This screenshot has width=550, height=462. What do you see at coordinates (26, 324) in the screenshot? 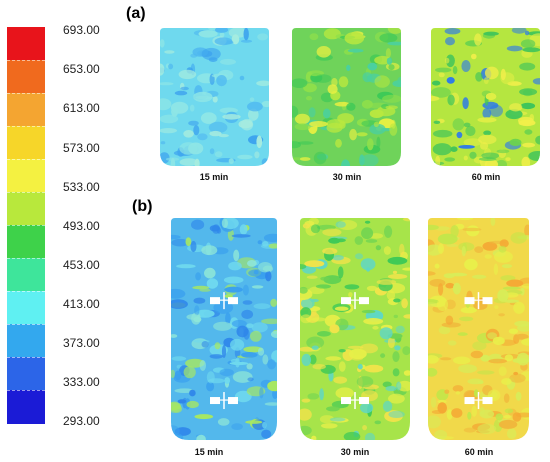
I see `legend-divider` at bounding box center [26, 324].